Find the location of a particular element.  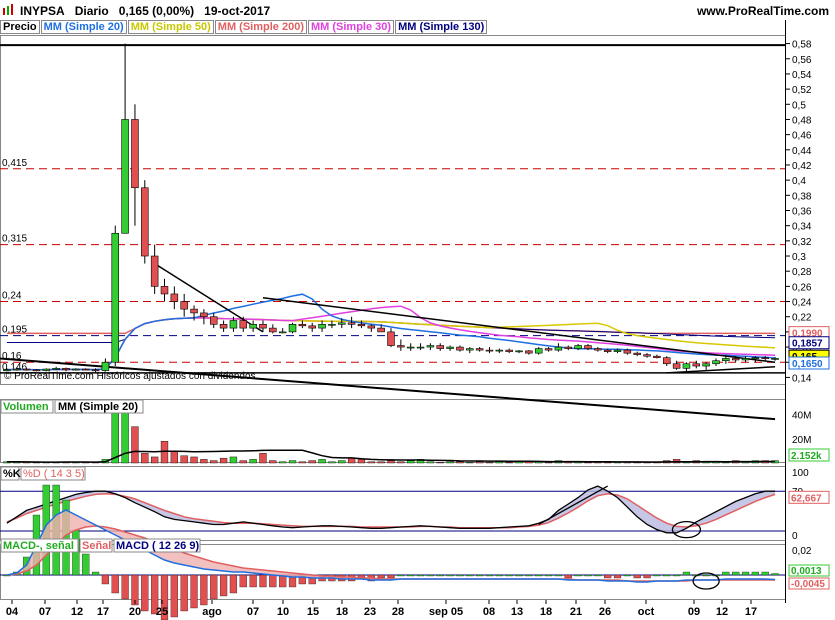

legend-item-5: MM (Simple 130) is located at coordinates (441, 27).